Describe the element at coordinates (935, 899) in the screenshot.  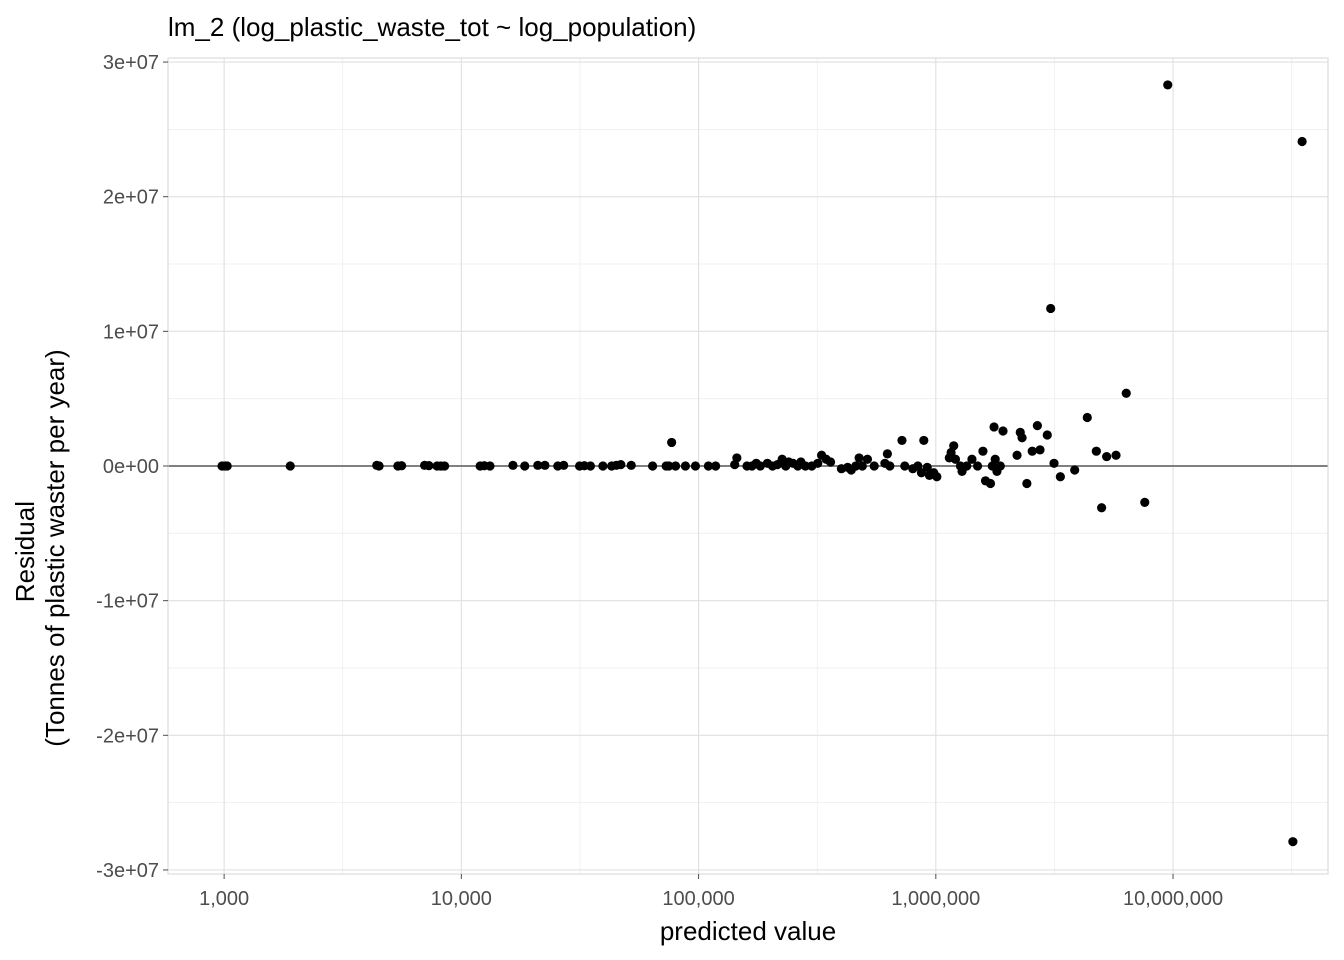
I see `x-tick-label: 1,000,000` at that location.